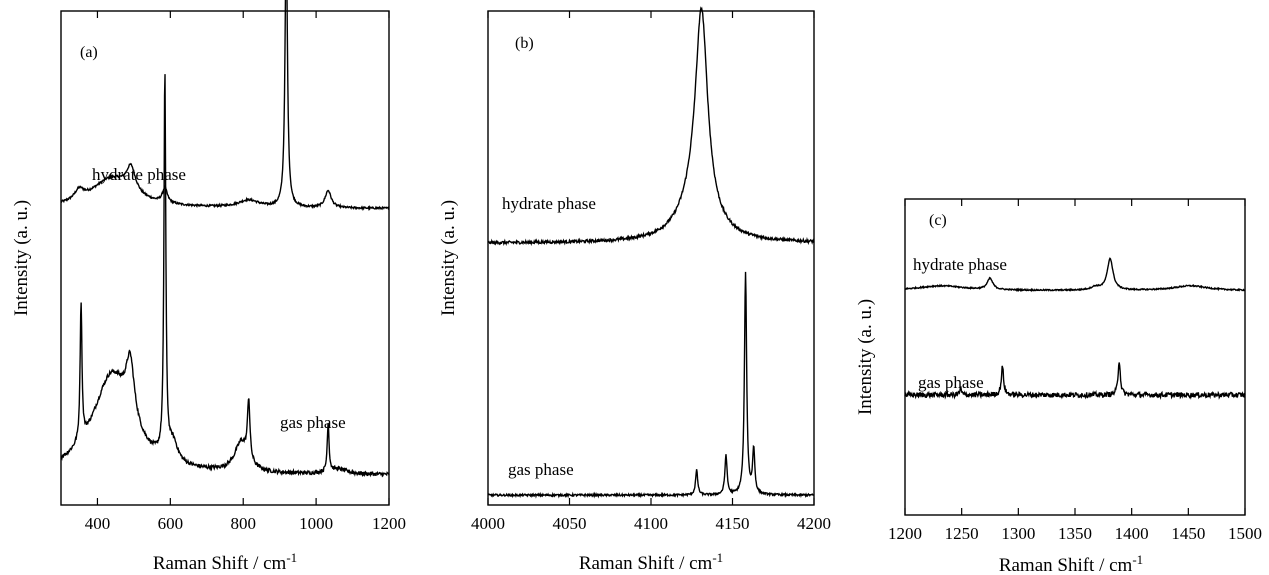 The width and height of the screenshot is (1269, 575). I want to click on panel-b-x-tick-label: 4200, so click(814, 523).